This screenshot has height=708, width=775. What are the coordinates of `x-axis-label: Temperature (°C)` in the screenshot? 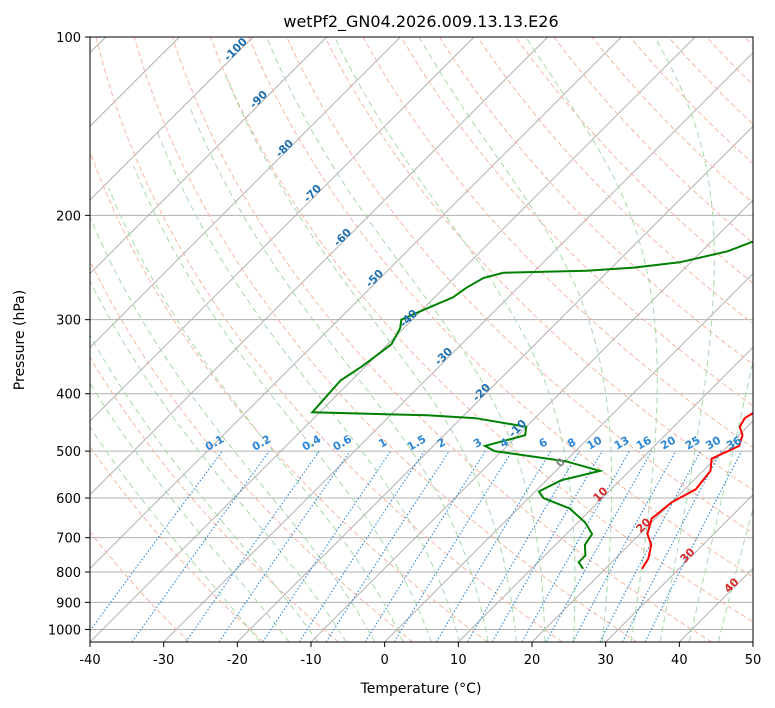 It's located at (421, 689).